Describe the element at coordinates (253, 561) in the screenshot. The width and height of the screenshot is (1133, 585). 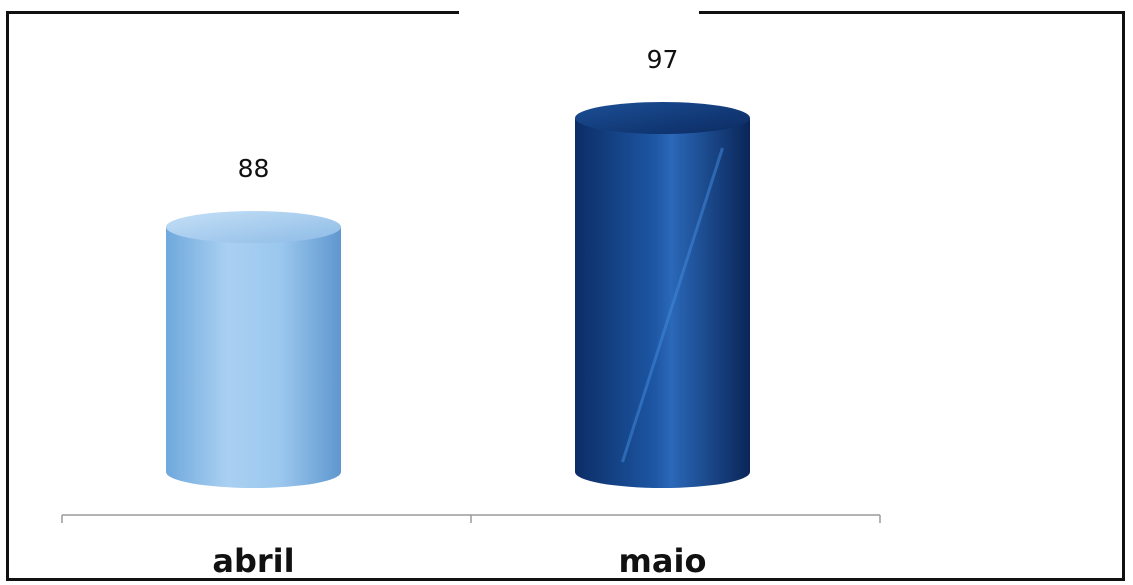
I see `x-tick-label-abril: abril` at that location.